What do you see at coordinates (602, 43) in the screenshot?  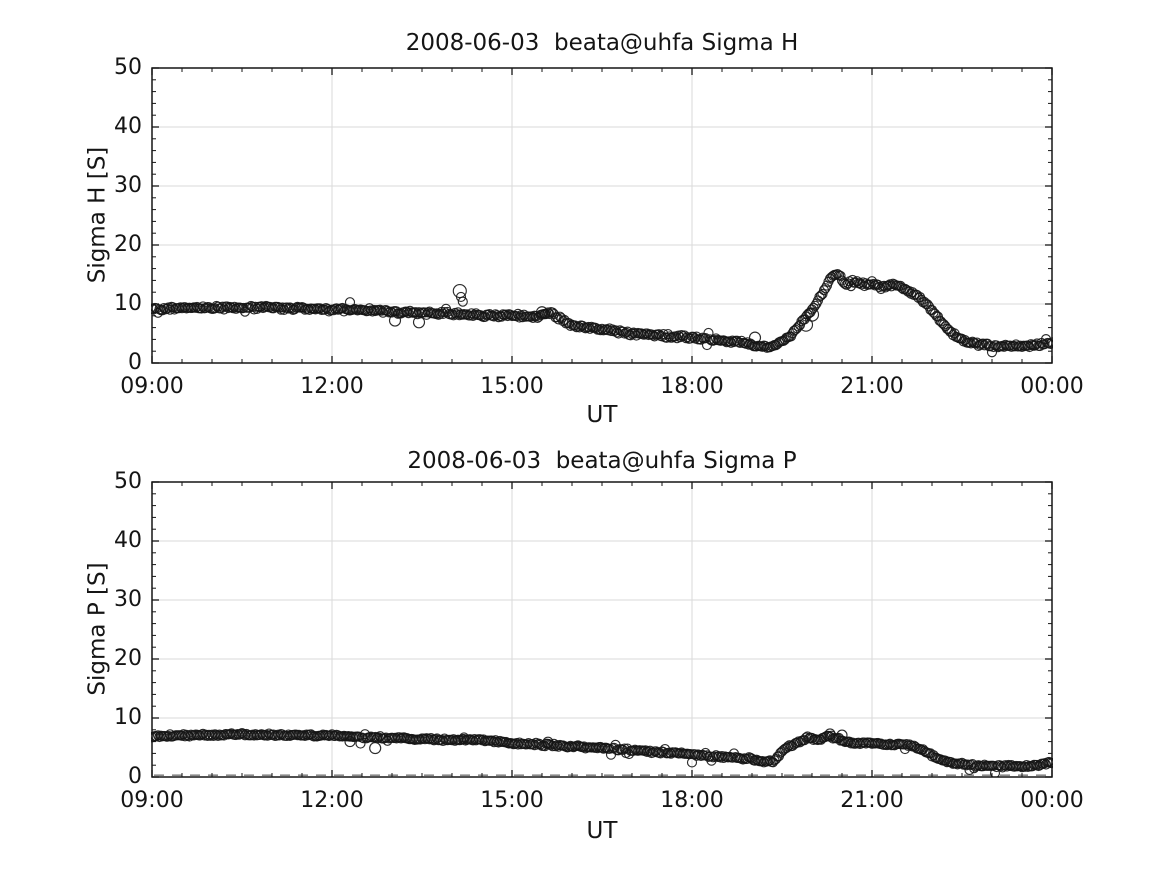 I see `chart-title-sigma-h: 2008-06-03 beata@uhfa Sigma H` at bounding box center [602, 43].